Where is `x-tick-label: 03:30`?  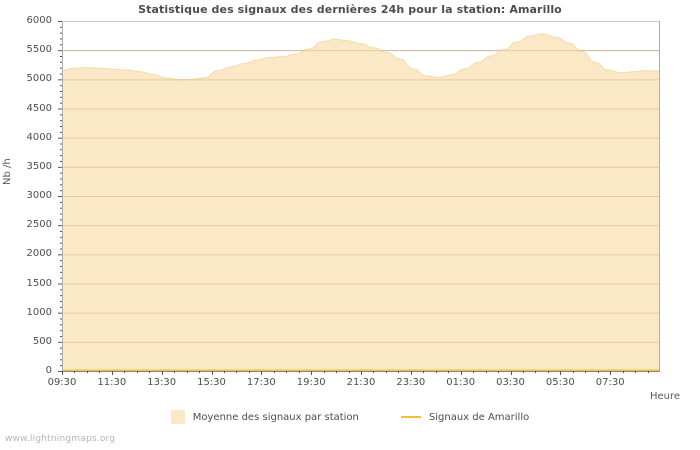
x-tick-label: 03:30 is located at coordinates (510, 382).